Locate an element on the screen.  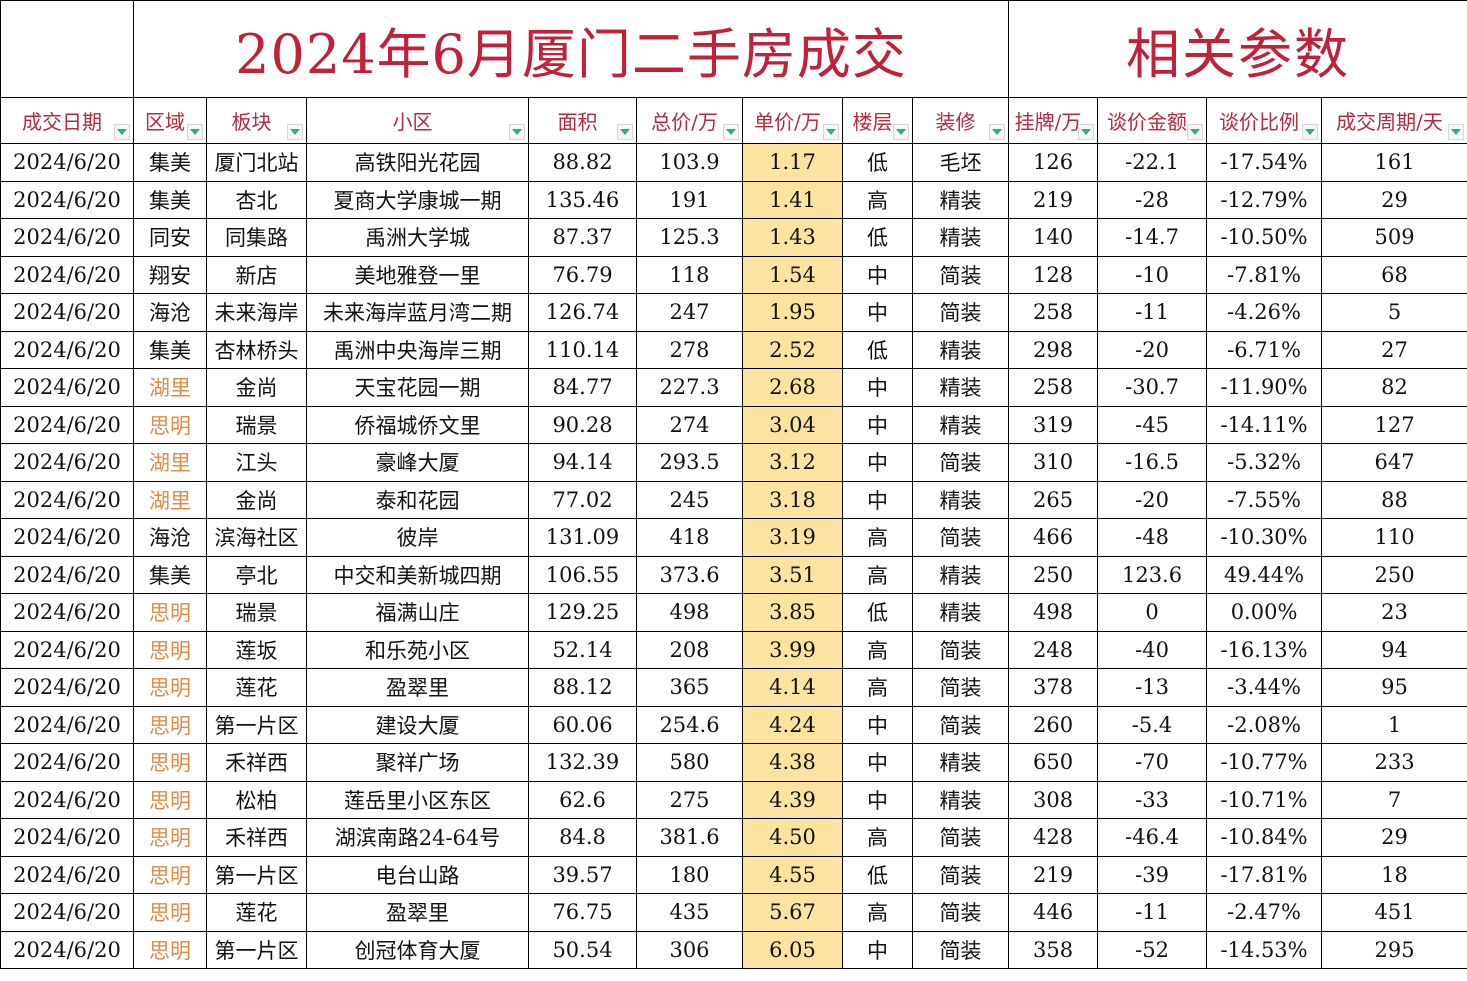
cell-listing: 265 is located at coordinates (1053, 499).